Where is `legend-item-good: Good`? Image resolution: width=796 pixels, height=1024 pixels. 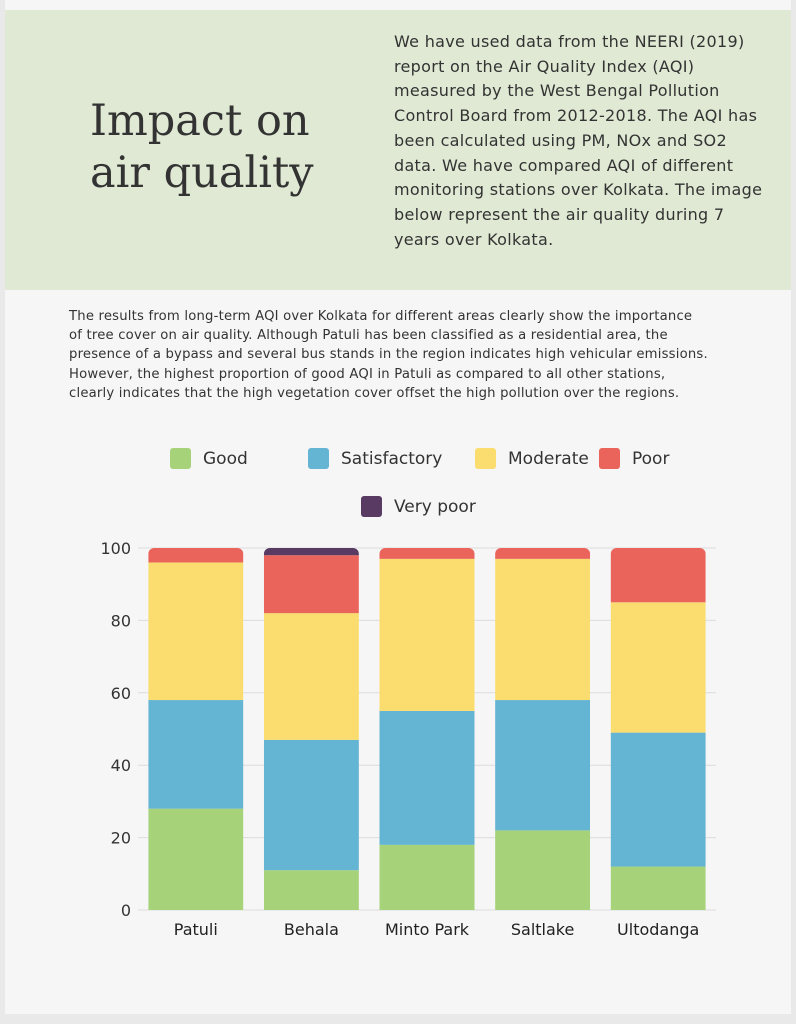 legend-item-good: Good is located at coordinates (209, 458).